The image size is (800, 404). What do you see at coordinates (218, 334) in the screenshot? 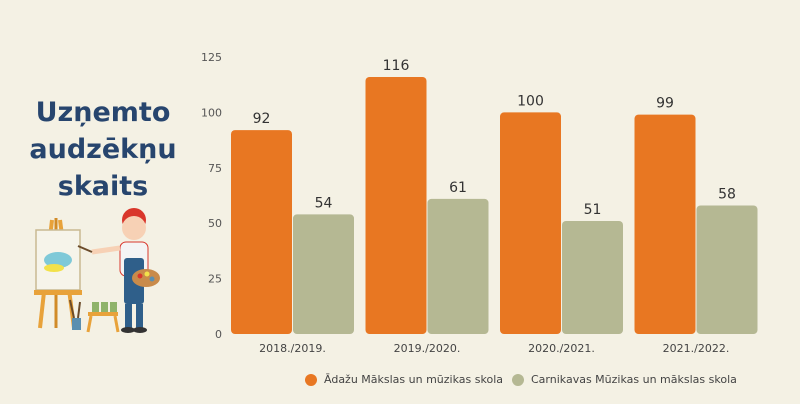
I see `y-tick-label: 0` at bounding box center [218, 334].